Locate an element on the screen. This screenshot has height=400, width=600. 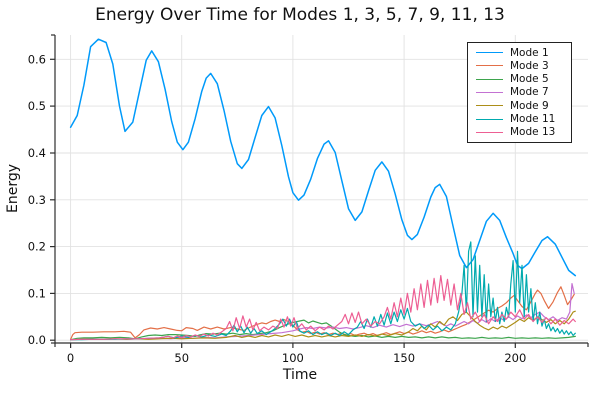
legend-entry-mode-13: Mode 13 is located at coordinates (523, 132).